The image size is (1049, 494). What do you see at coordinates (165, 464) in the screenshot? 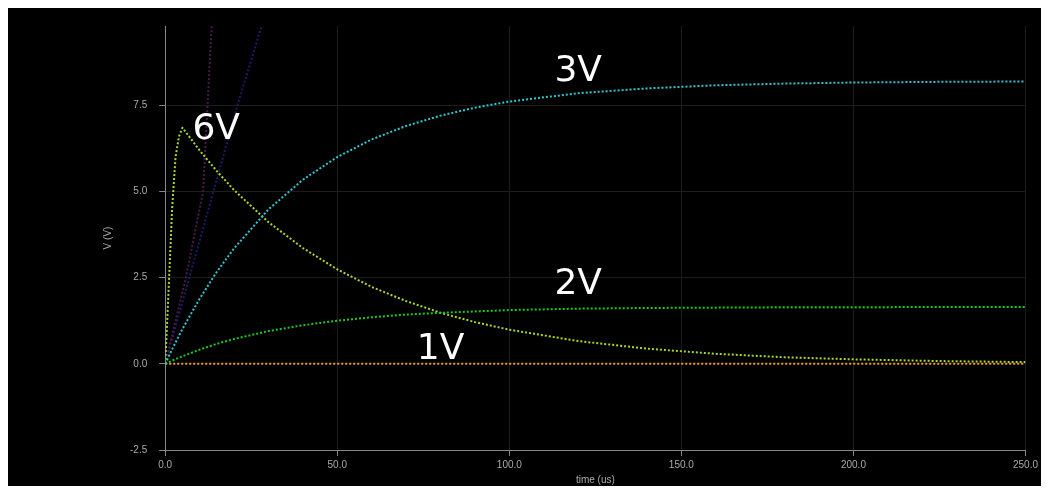
I see `x-tick-label: 0.0` at bounding box center [165, 464].